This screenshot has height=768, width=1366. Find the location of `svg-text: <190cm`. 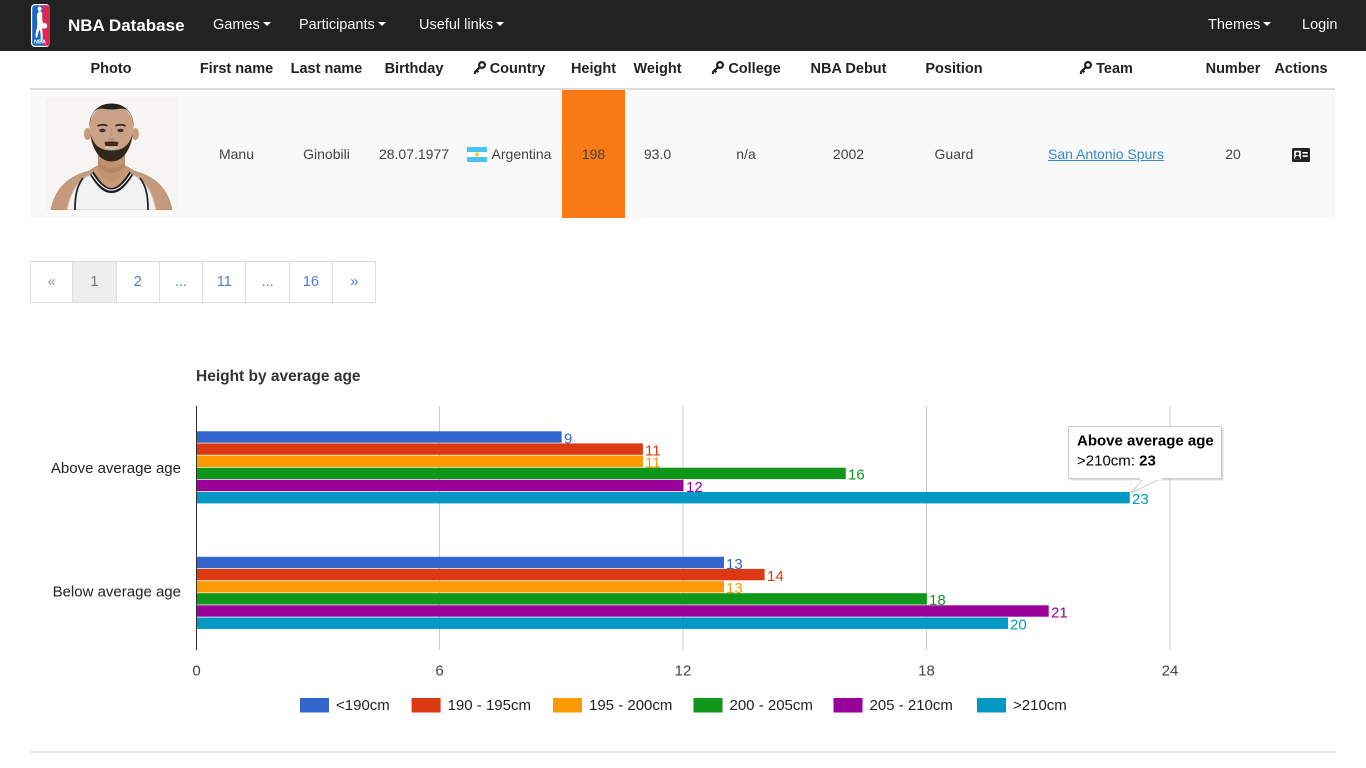

svg-text: <190cm is located at coordinates (363, 705).